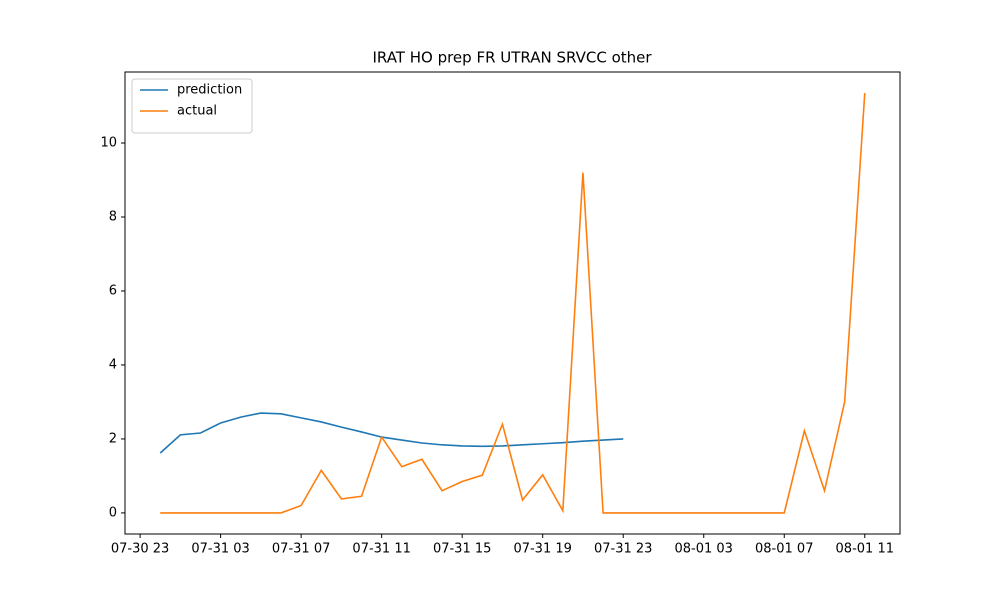 The width and height of the screenshot is (1000, 600). I want to click on y-tick-label: 4, so click(113, 364).